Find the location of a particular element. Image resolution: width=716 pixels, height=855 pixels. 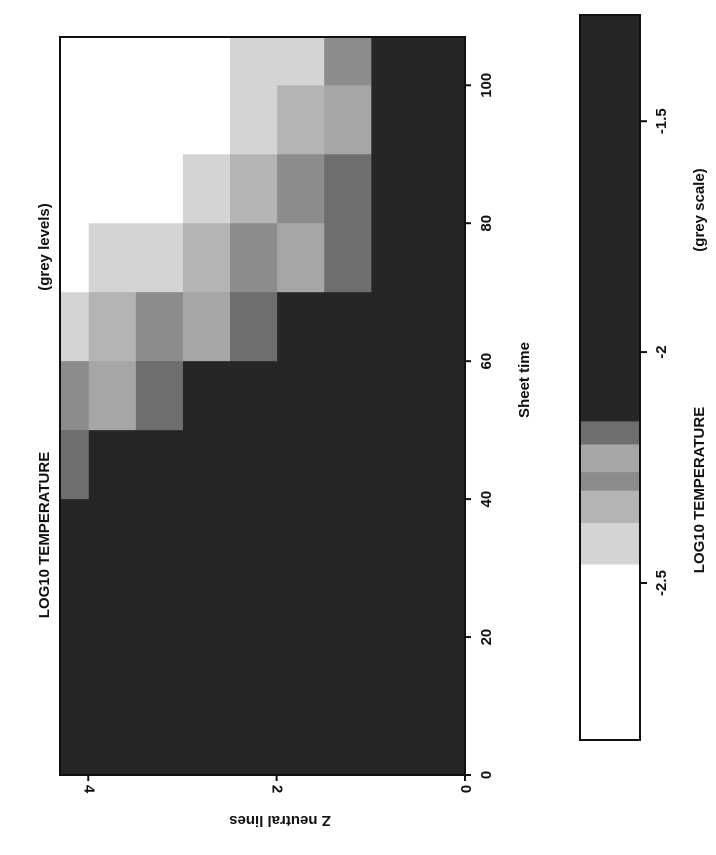

colorbar-tick-label: -2.5 is located at coordinates (661, 583).